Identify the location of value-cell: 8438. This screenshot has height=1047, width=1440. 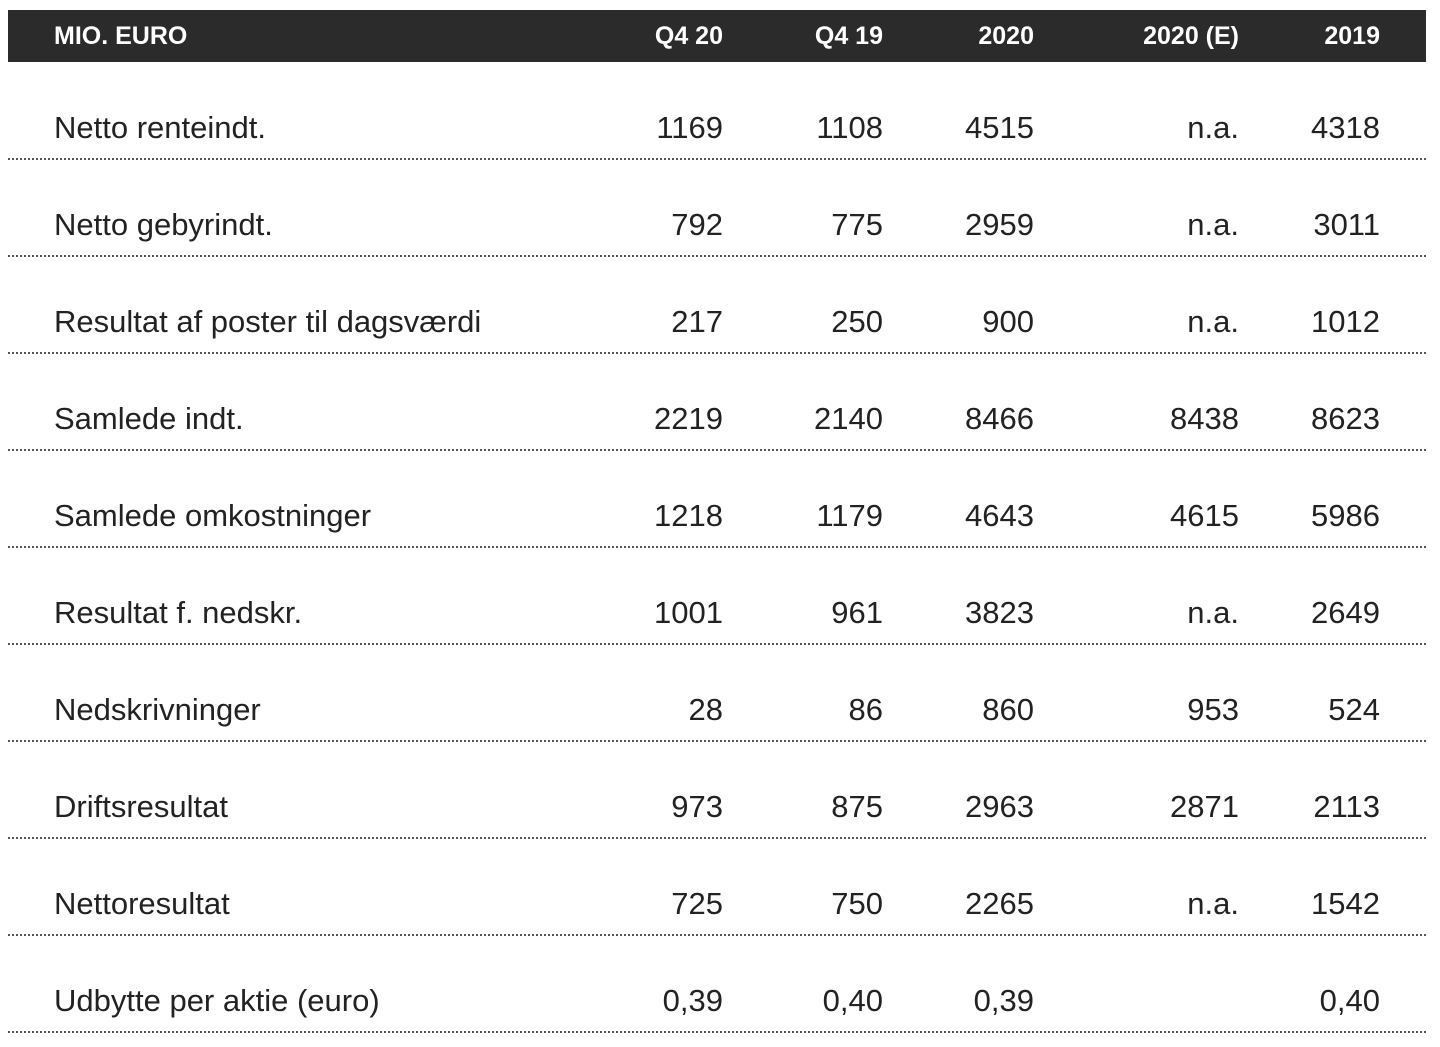
(1204, 418).